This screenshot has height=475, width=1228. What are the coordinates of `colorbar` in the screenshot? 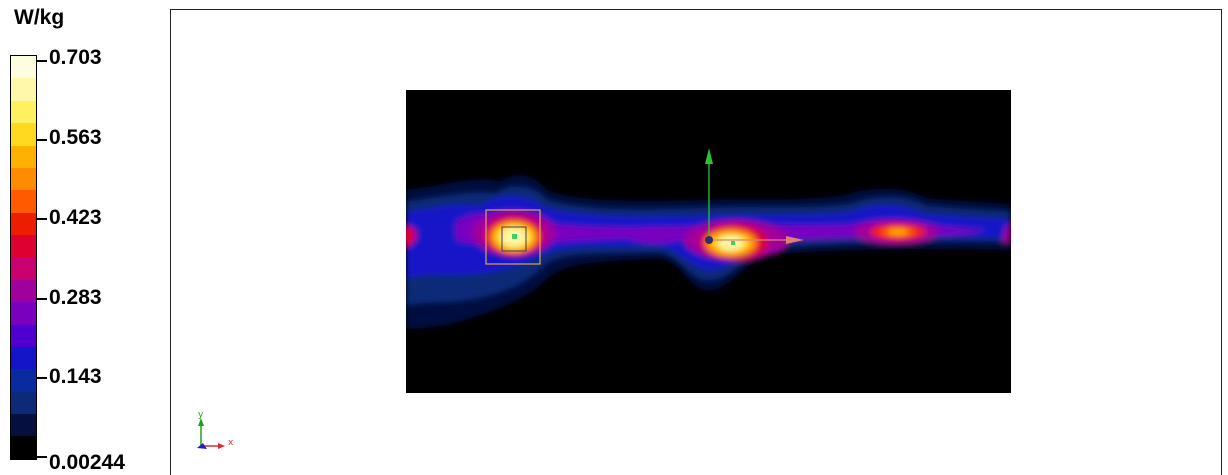 It's located at (23, 257).